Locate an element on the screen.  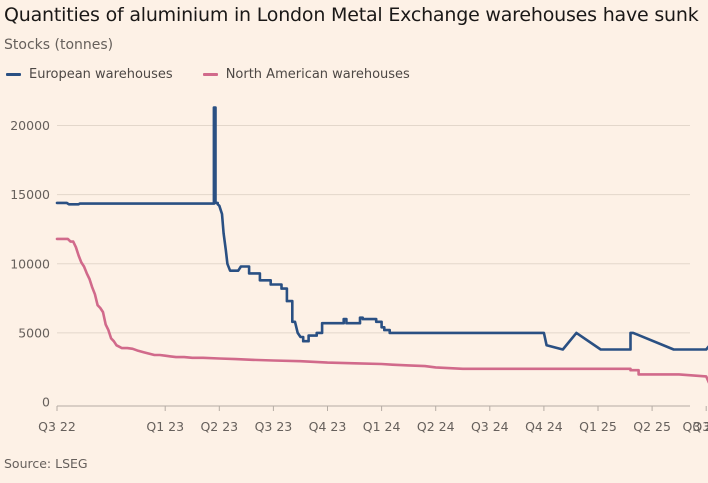
source-note: Source: LSEG is located at coordinates (46, 463).